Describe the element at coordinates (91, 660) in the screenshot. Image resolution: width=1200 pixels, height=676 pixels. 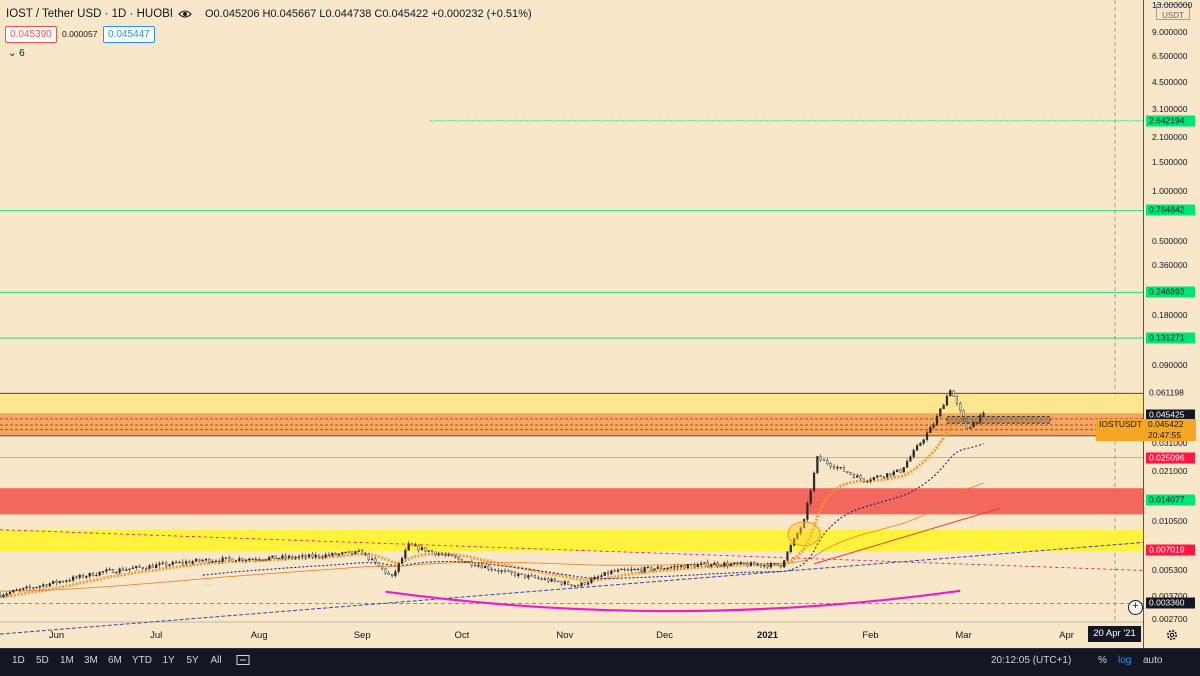
I see `range-button-3m: 3M` at that location.